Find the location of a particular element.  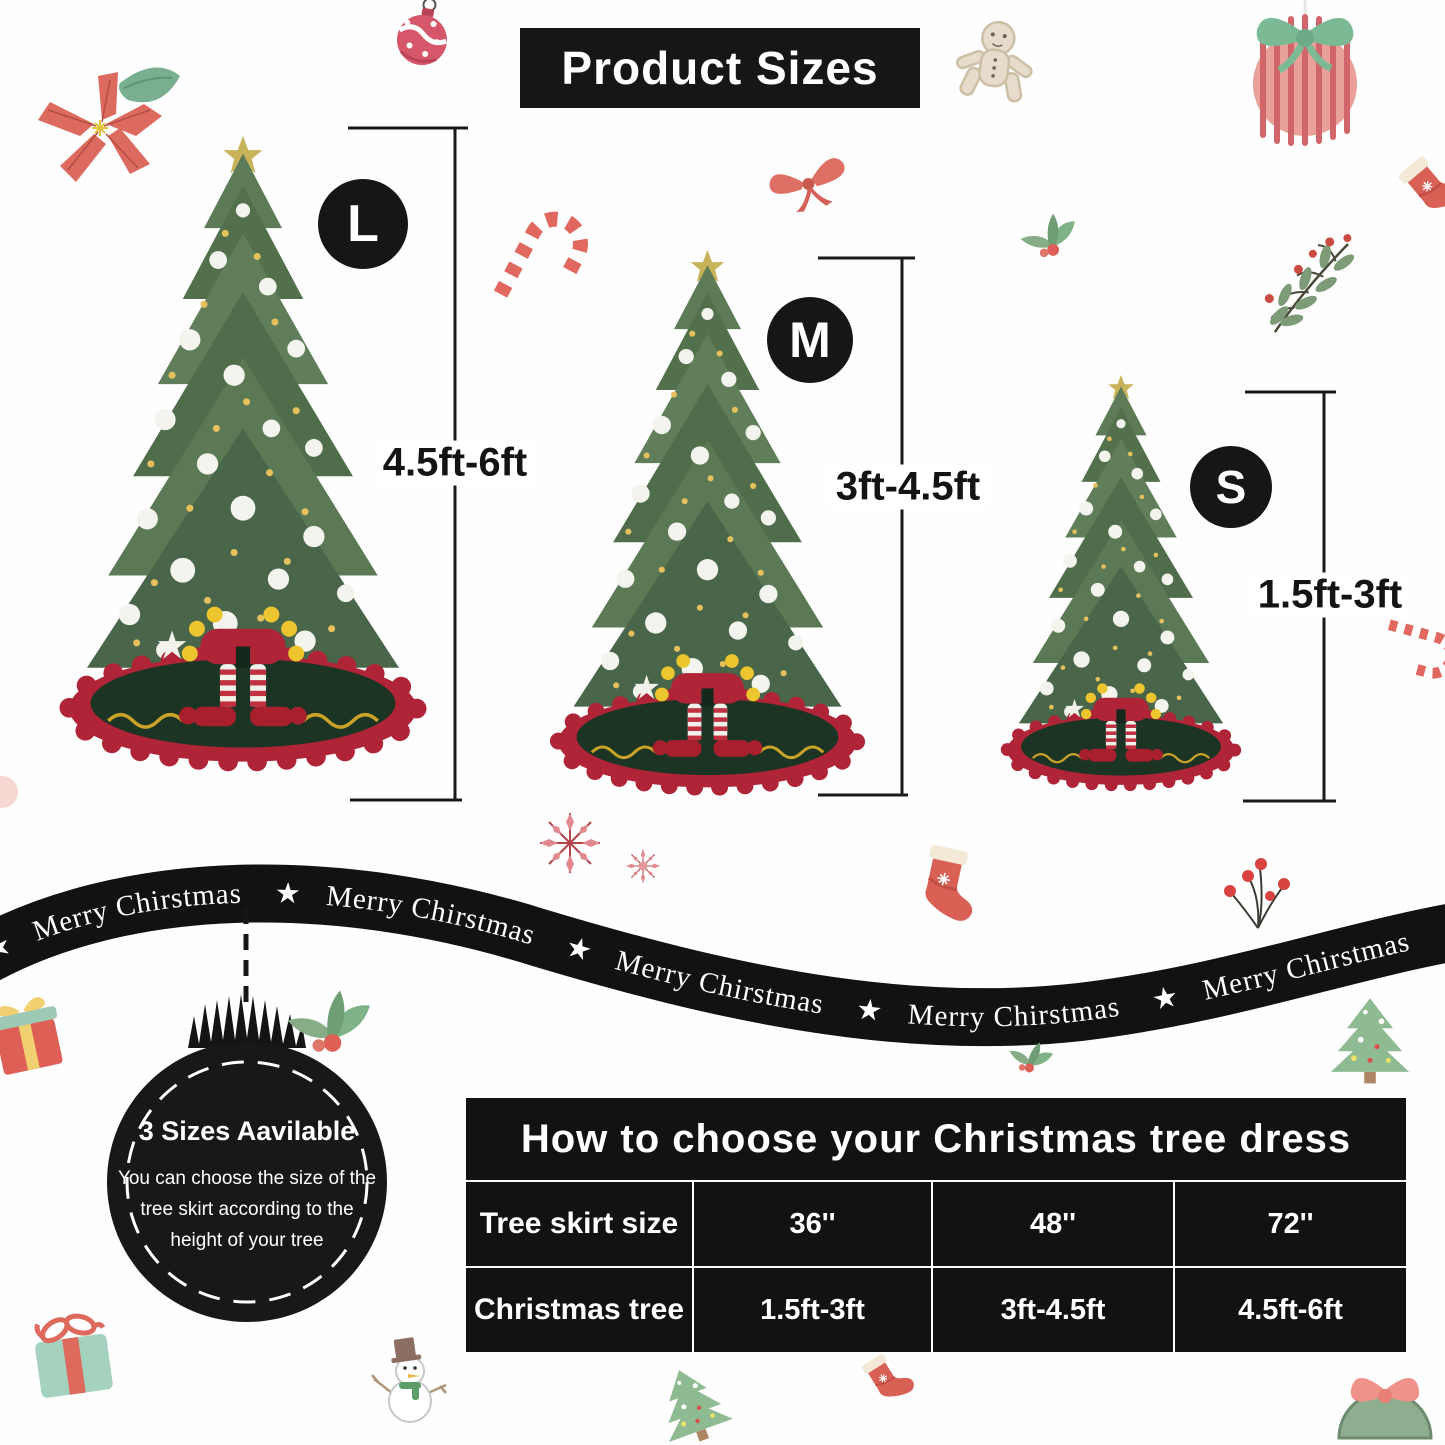

pink-ornament-with-bow-icon is located at coordinates (1305, 73).